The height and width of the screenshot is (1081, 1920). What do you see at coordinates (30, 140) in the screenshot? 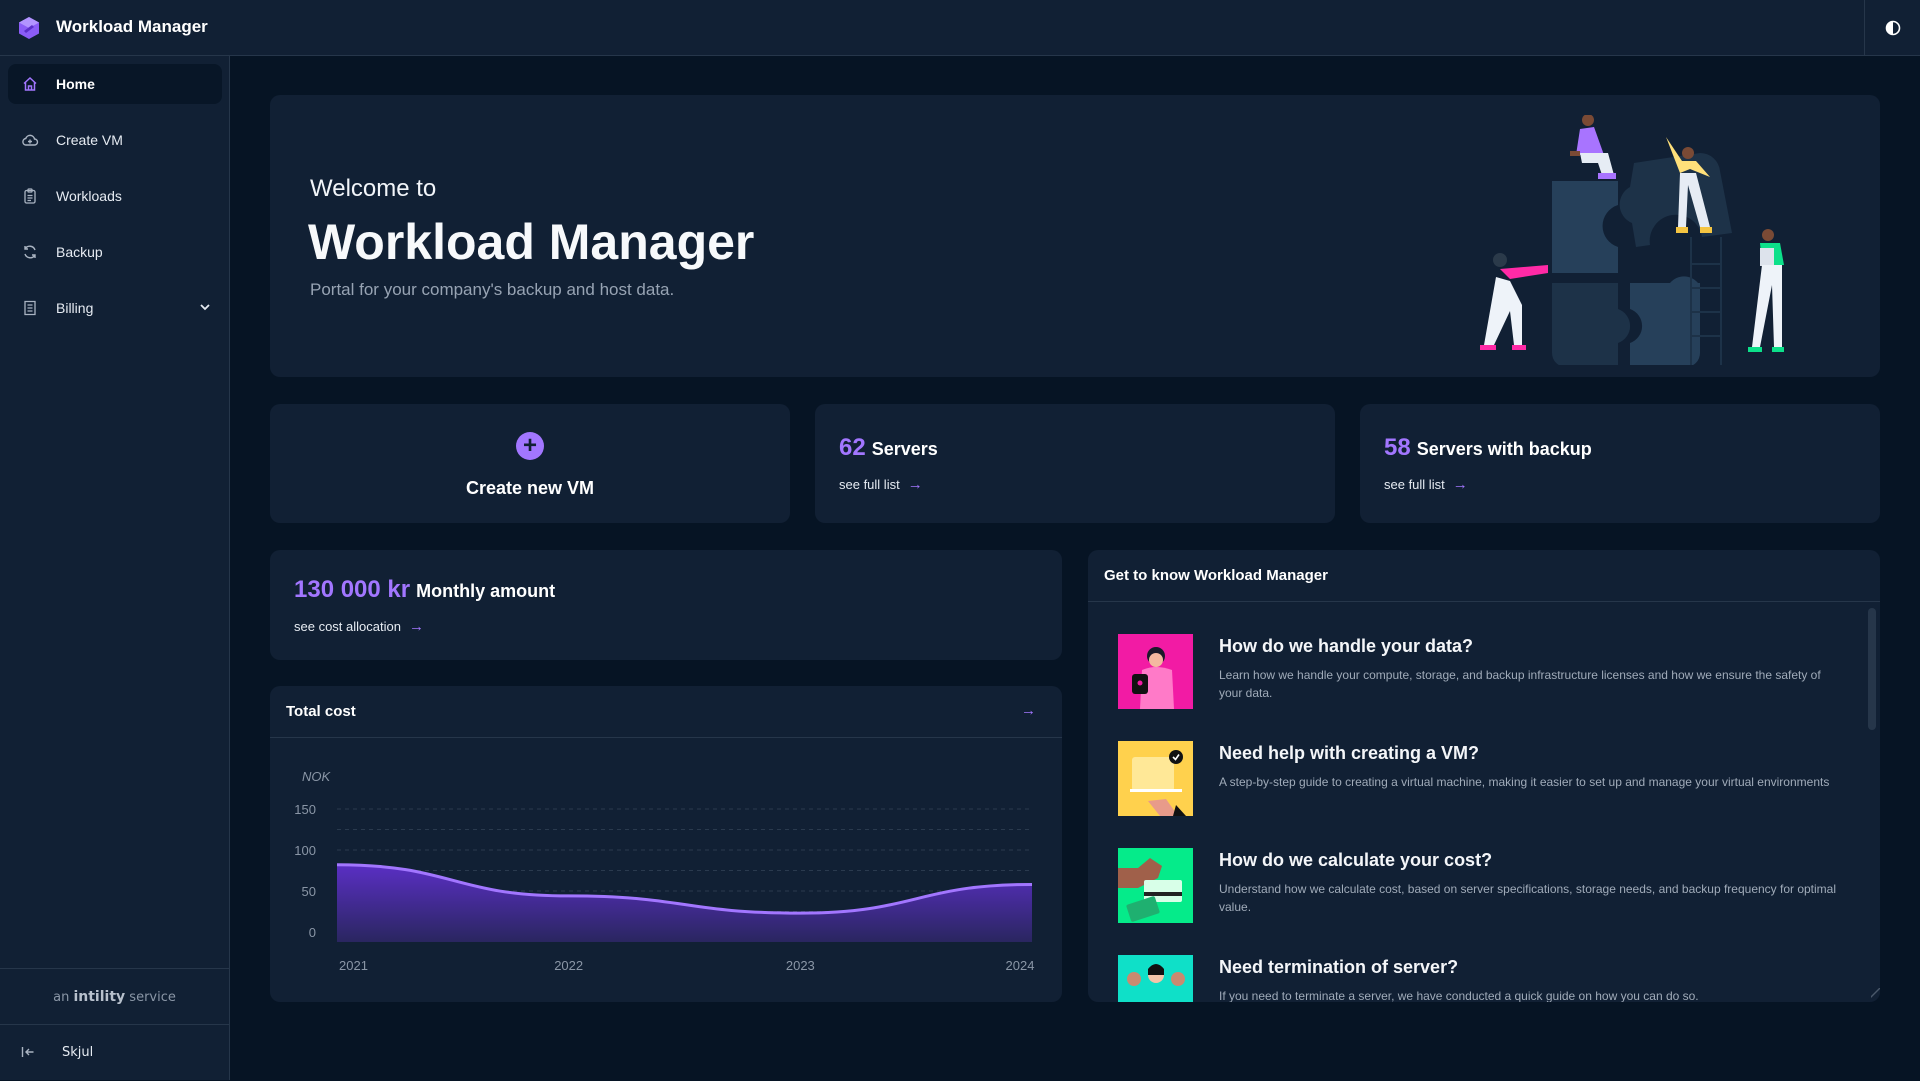
I see `cloud-plus-icon` at bounding box center [30, 140].